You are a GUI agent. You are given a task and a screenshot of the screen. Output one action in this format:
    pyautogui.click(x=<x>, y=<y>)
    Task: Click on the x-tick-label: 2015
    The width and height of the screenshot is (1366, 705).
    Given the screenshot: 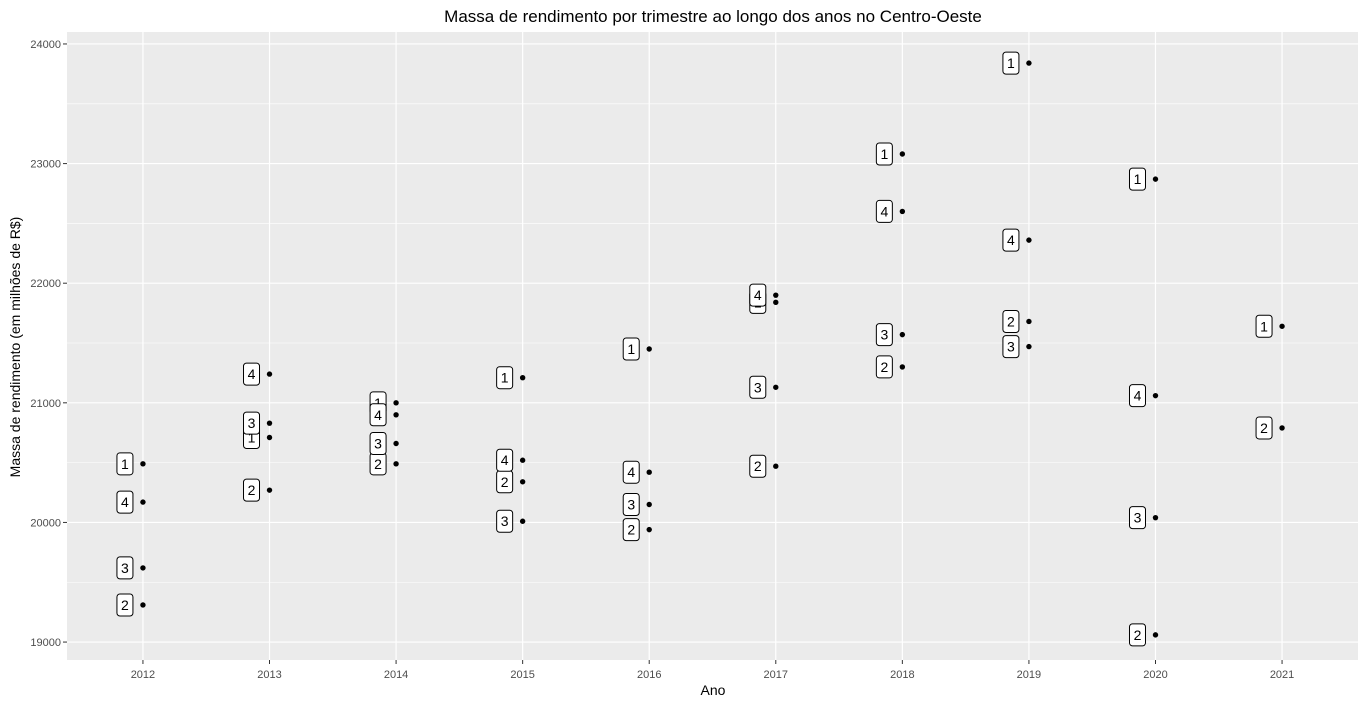 What is the action you would take?
    pyautogui.click(x=522, y=675)
    